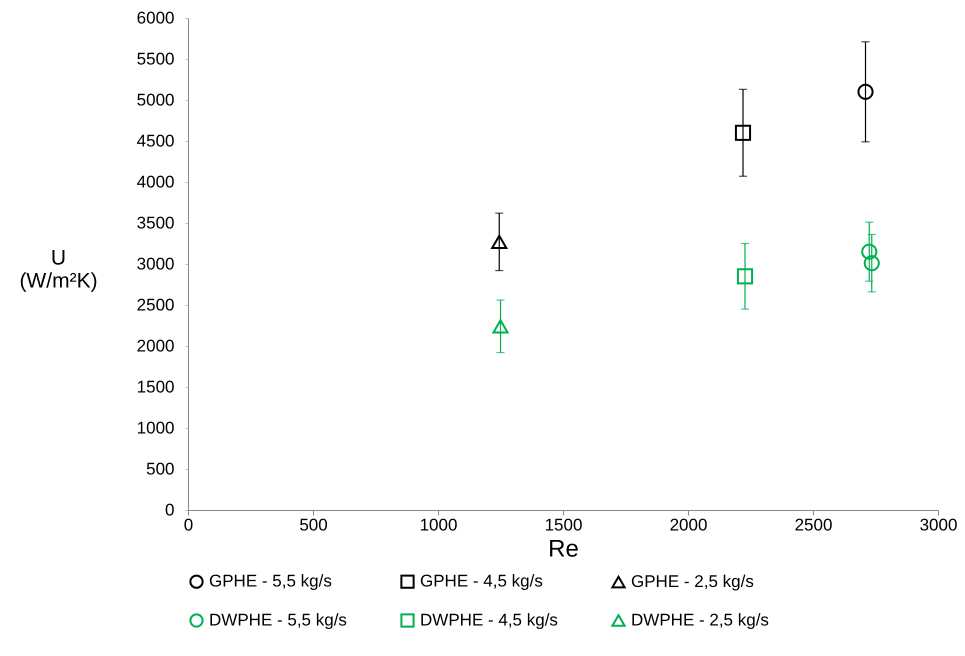 This screenshot has height=656, width=965. I want to click on y-tick-label: 3000, so click(155, 264).